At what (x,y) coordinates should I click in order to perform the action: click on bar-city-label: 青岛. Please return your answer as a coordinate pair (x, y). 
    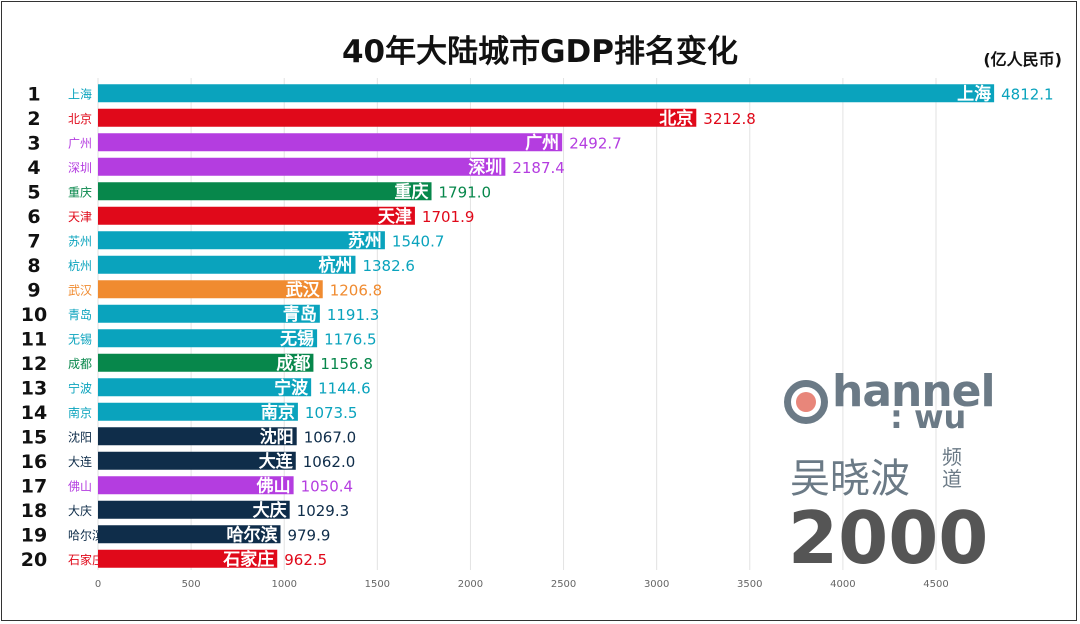
    Looking at the image, I should click on (300, 314).